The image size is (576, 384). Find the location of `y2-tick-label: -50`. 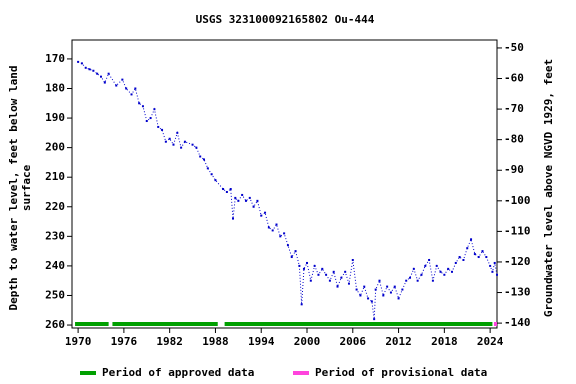

y2-tick-label: -50 is located at coordinates (514, 47).